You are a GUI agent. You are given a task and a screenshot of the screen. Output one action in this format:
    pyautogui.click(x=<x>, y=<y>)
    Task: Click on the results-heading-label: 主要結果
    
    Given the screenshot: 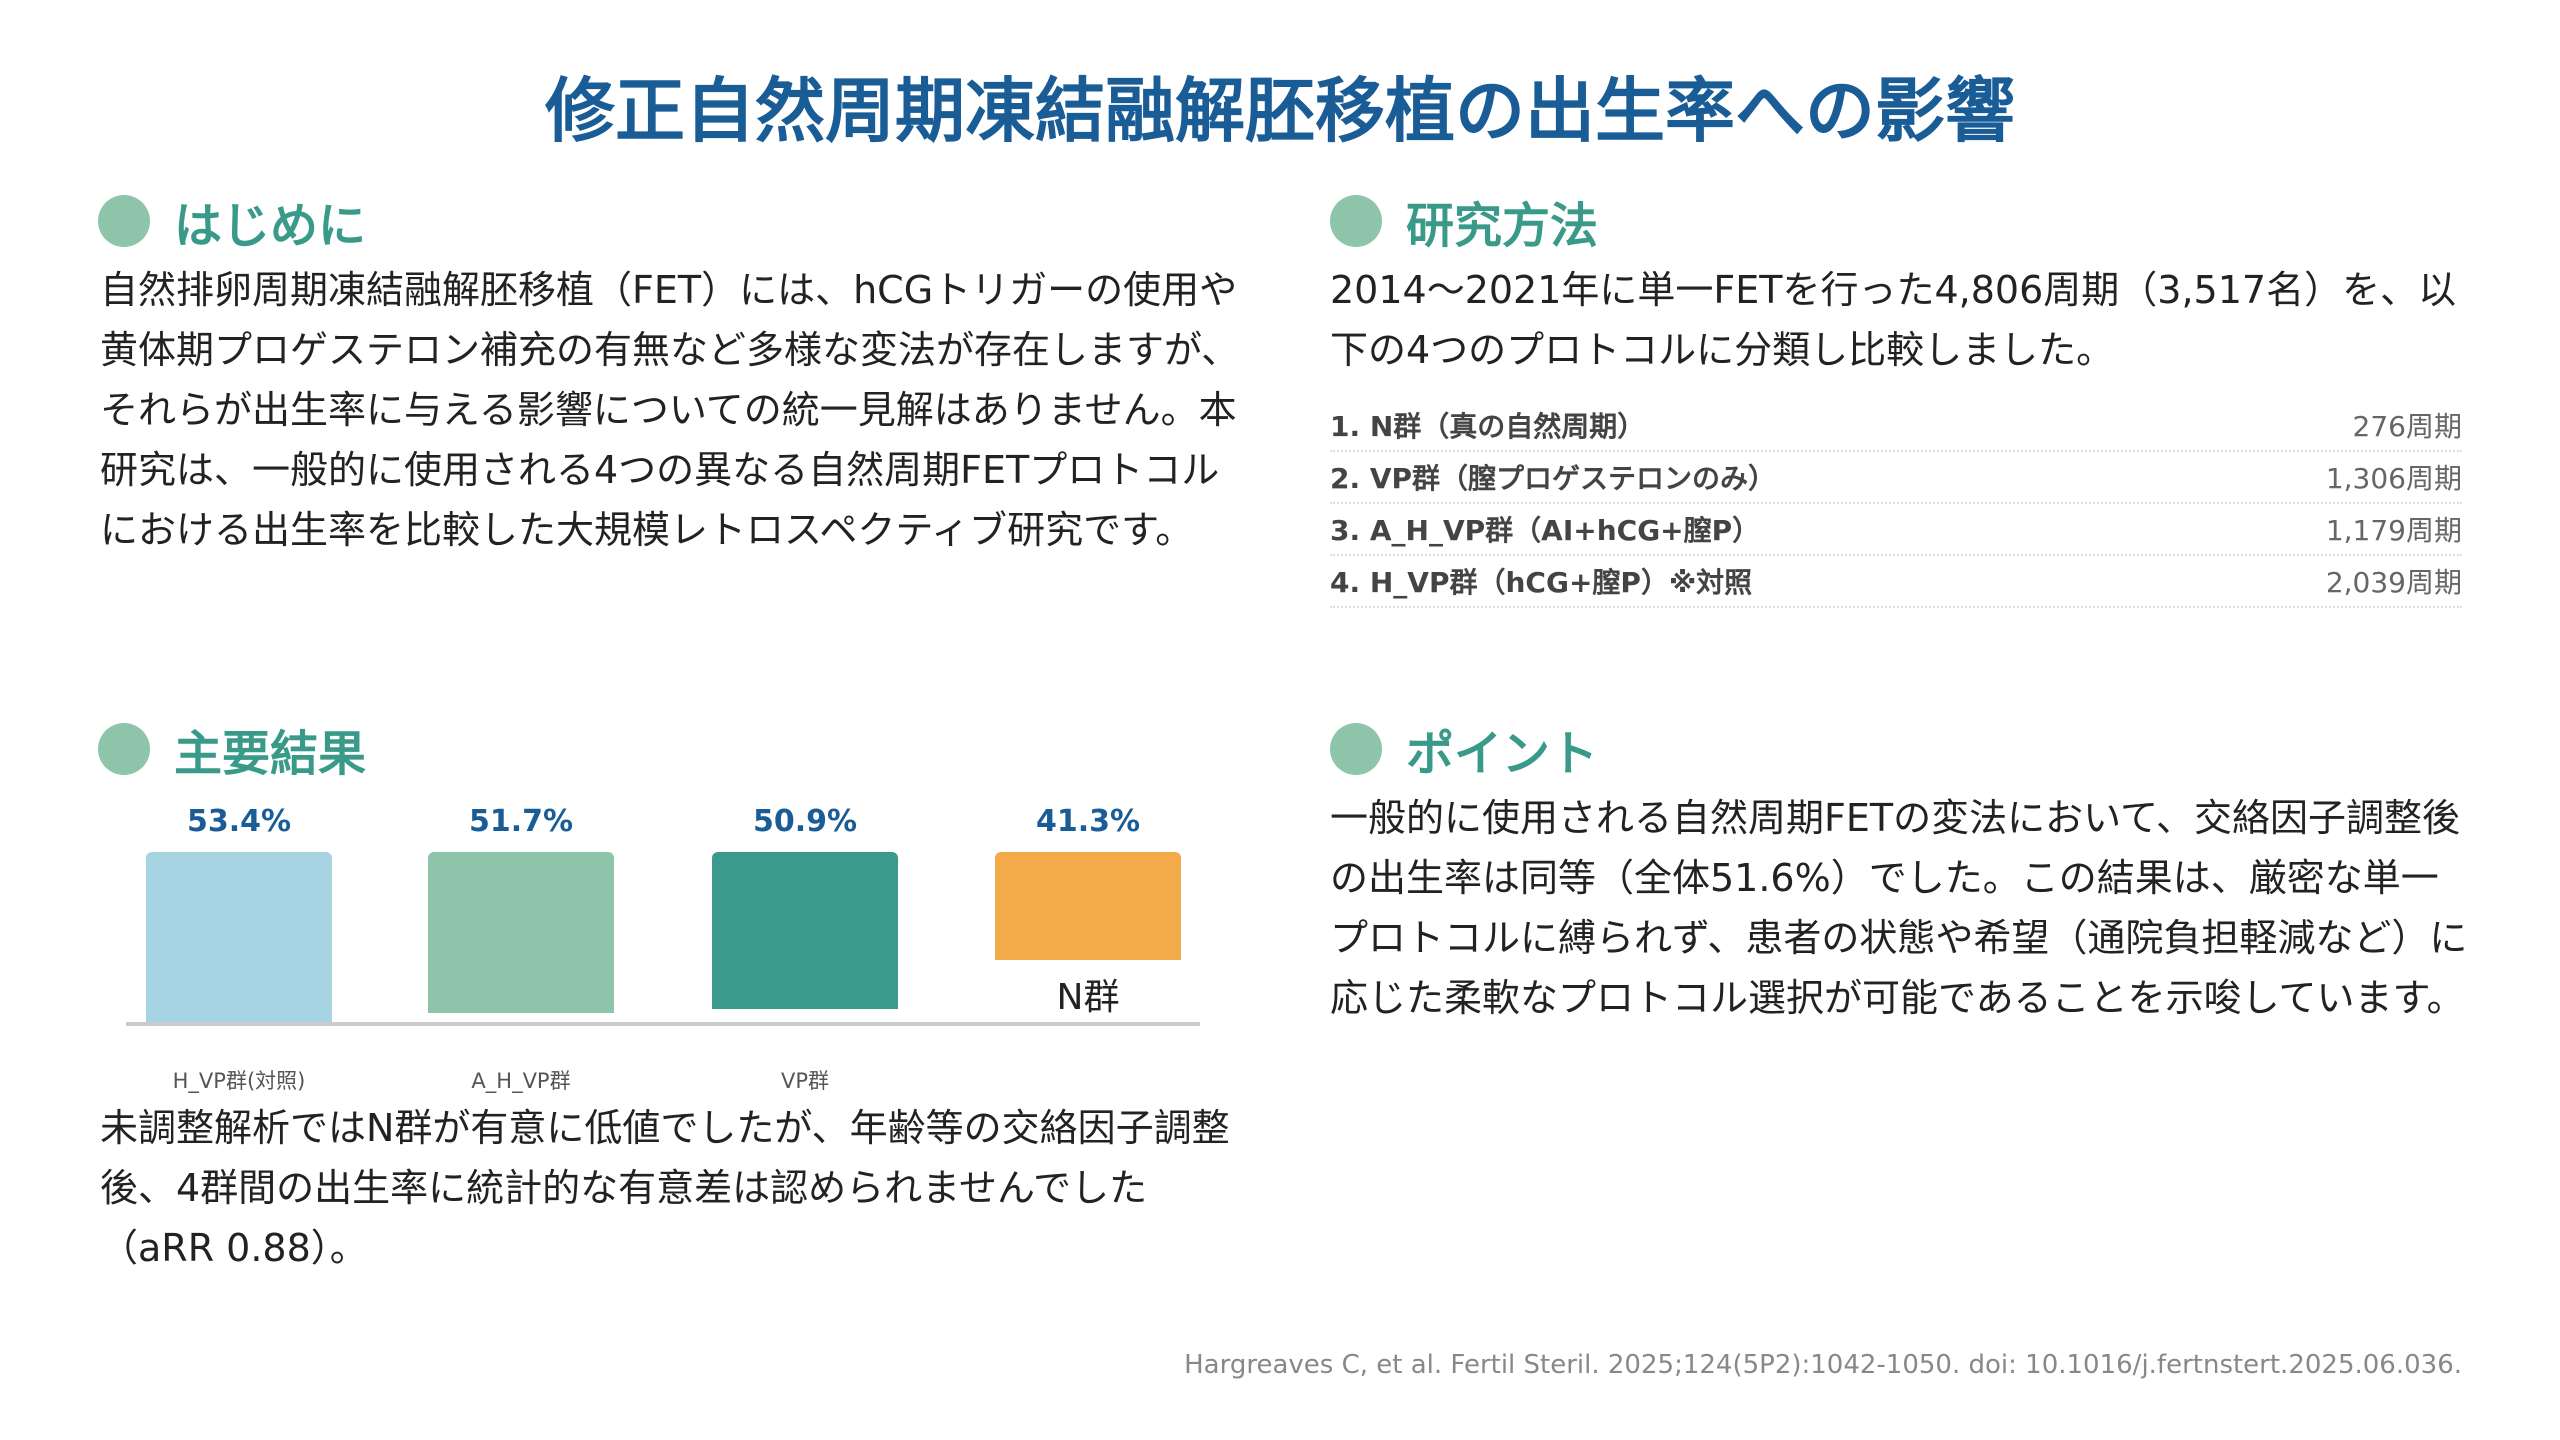 What is the action you would take?
    pyautogui.click(x=270, y=754)
    